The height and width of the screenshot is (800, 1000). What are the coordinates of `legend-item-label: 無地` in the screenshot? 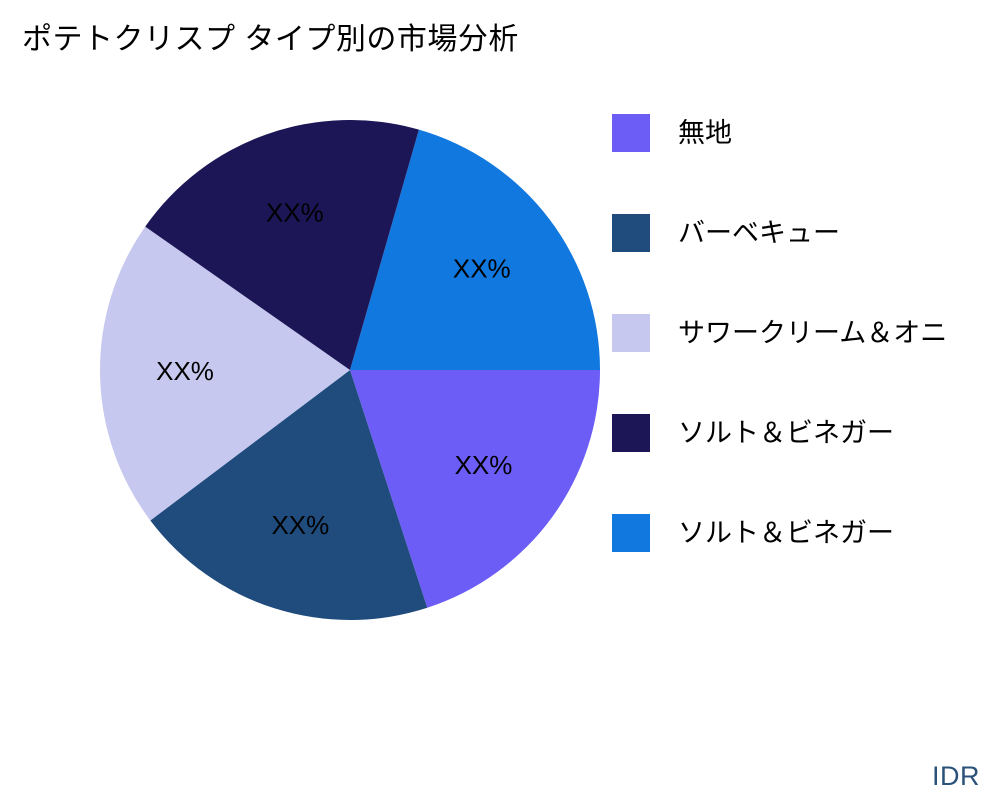 It's located at (705, 133).